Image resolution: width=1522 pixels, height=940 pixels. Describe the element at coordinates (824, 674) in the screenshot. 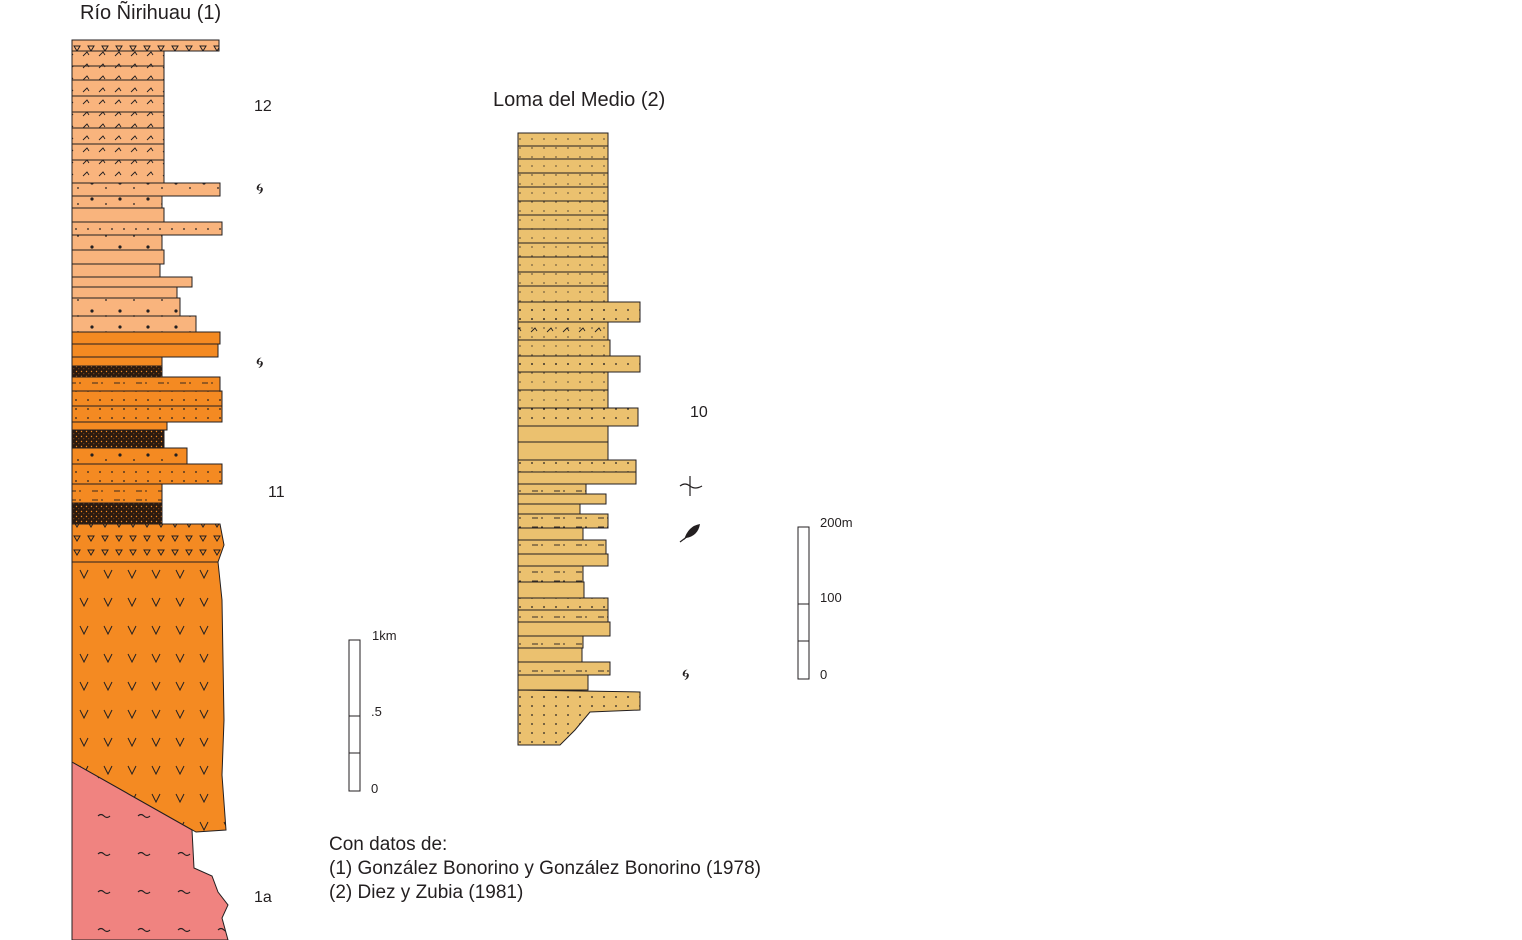

I see `scale-2-bottom-label: 0` at that location.